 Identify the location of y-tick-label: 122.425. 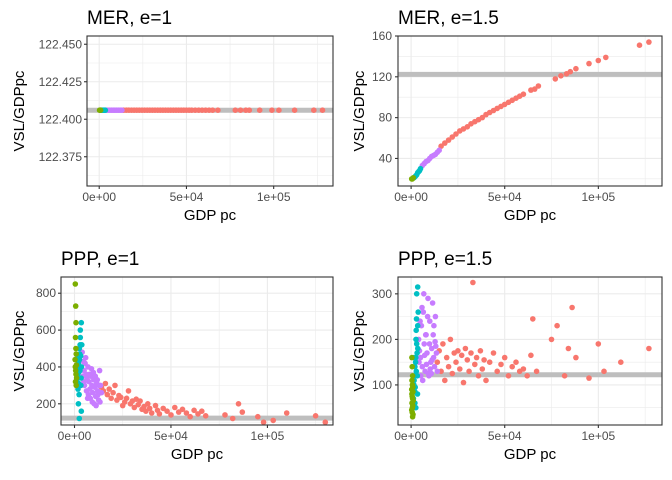
(61, 82).